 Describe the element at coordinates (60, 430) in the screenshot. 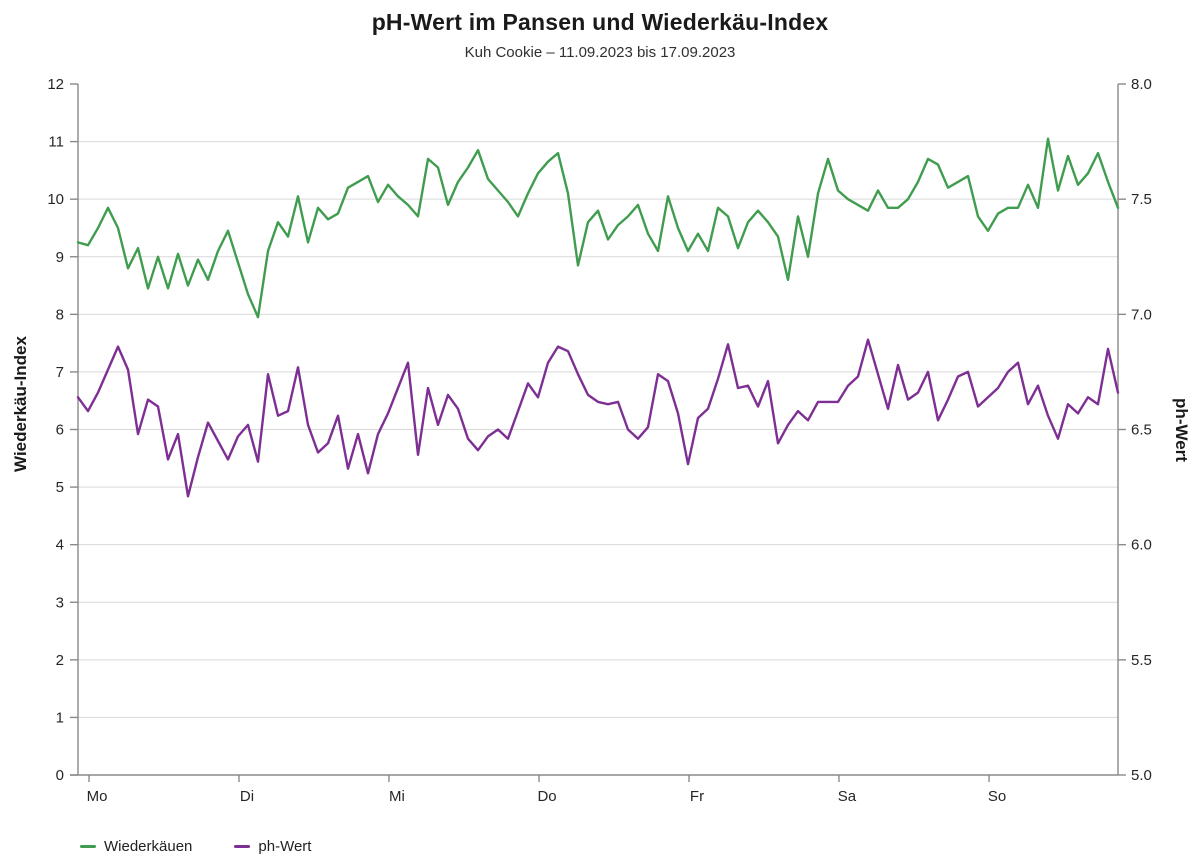

I see `left-tick-label: 6` at that location.